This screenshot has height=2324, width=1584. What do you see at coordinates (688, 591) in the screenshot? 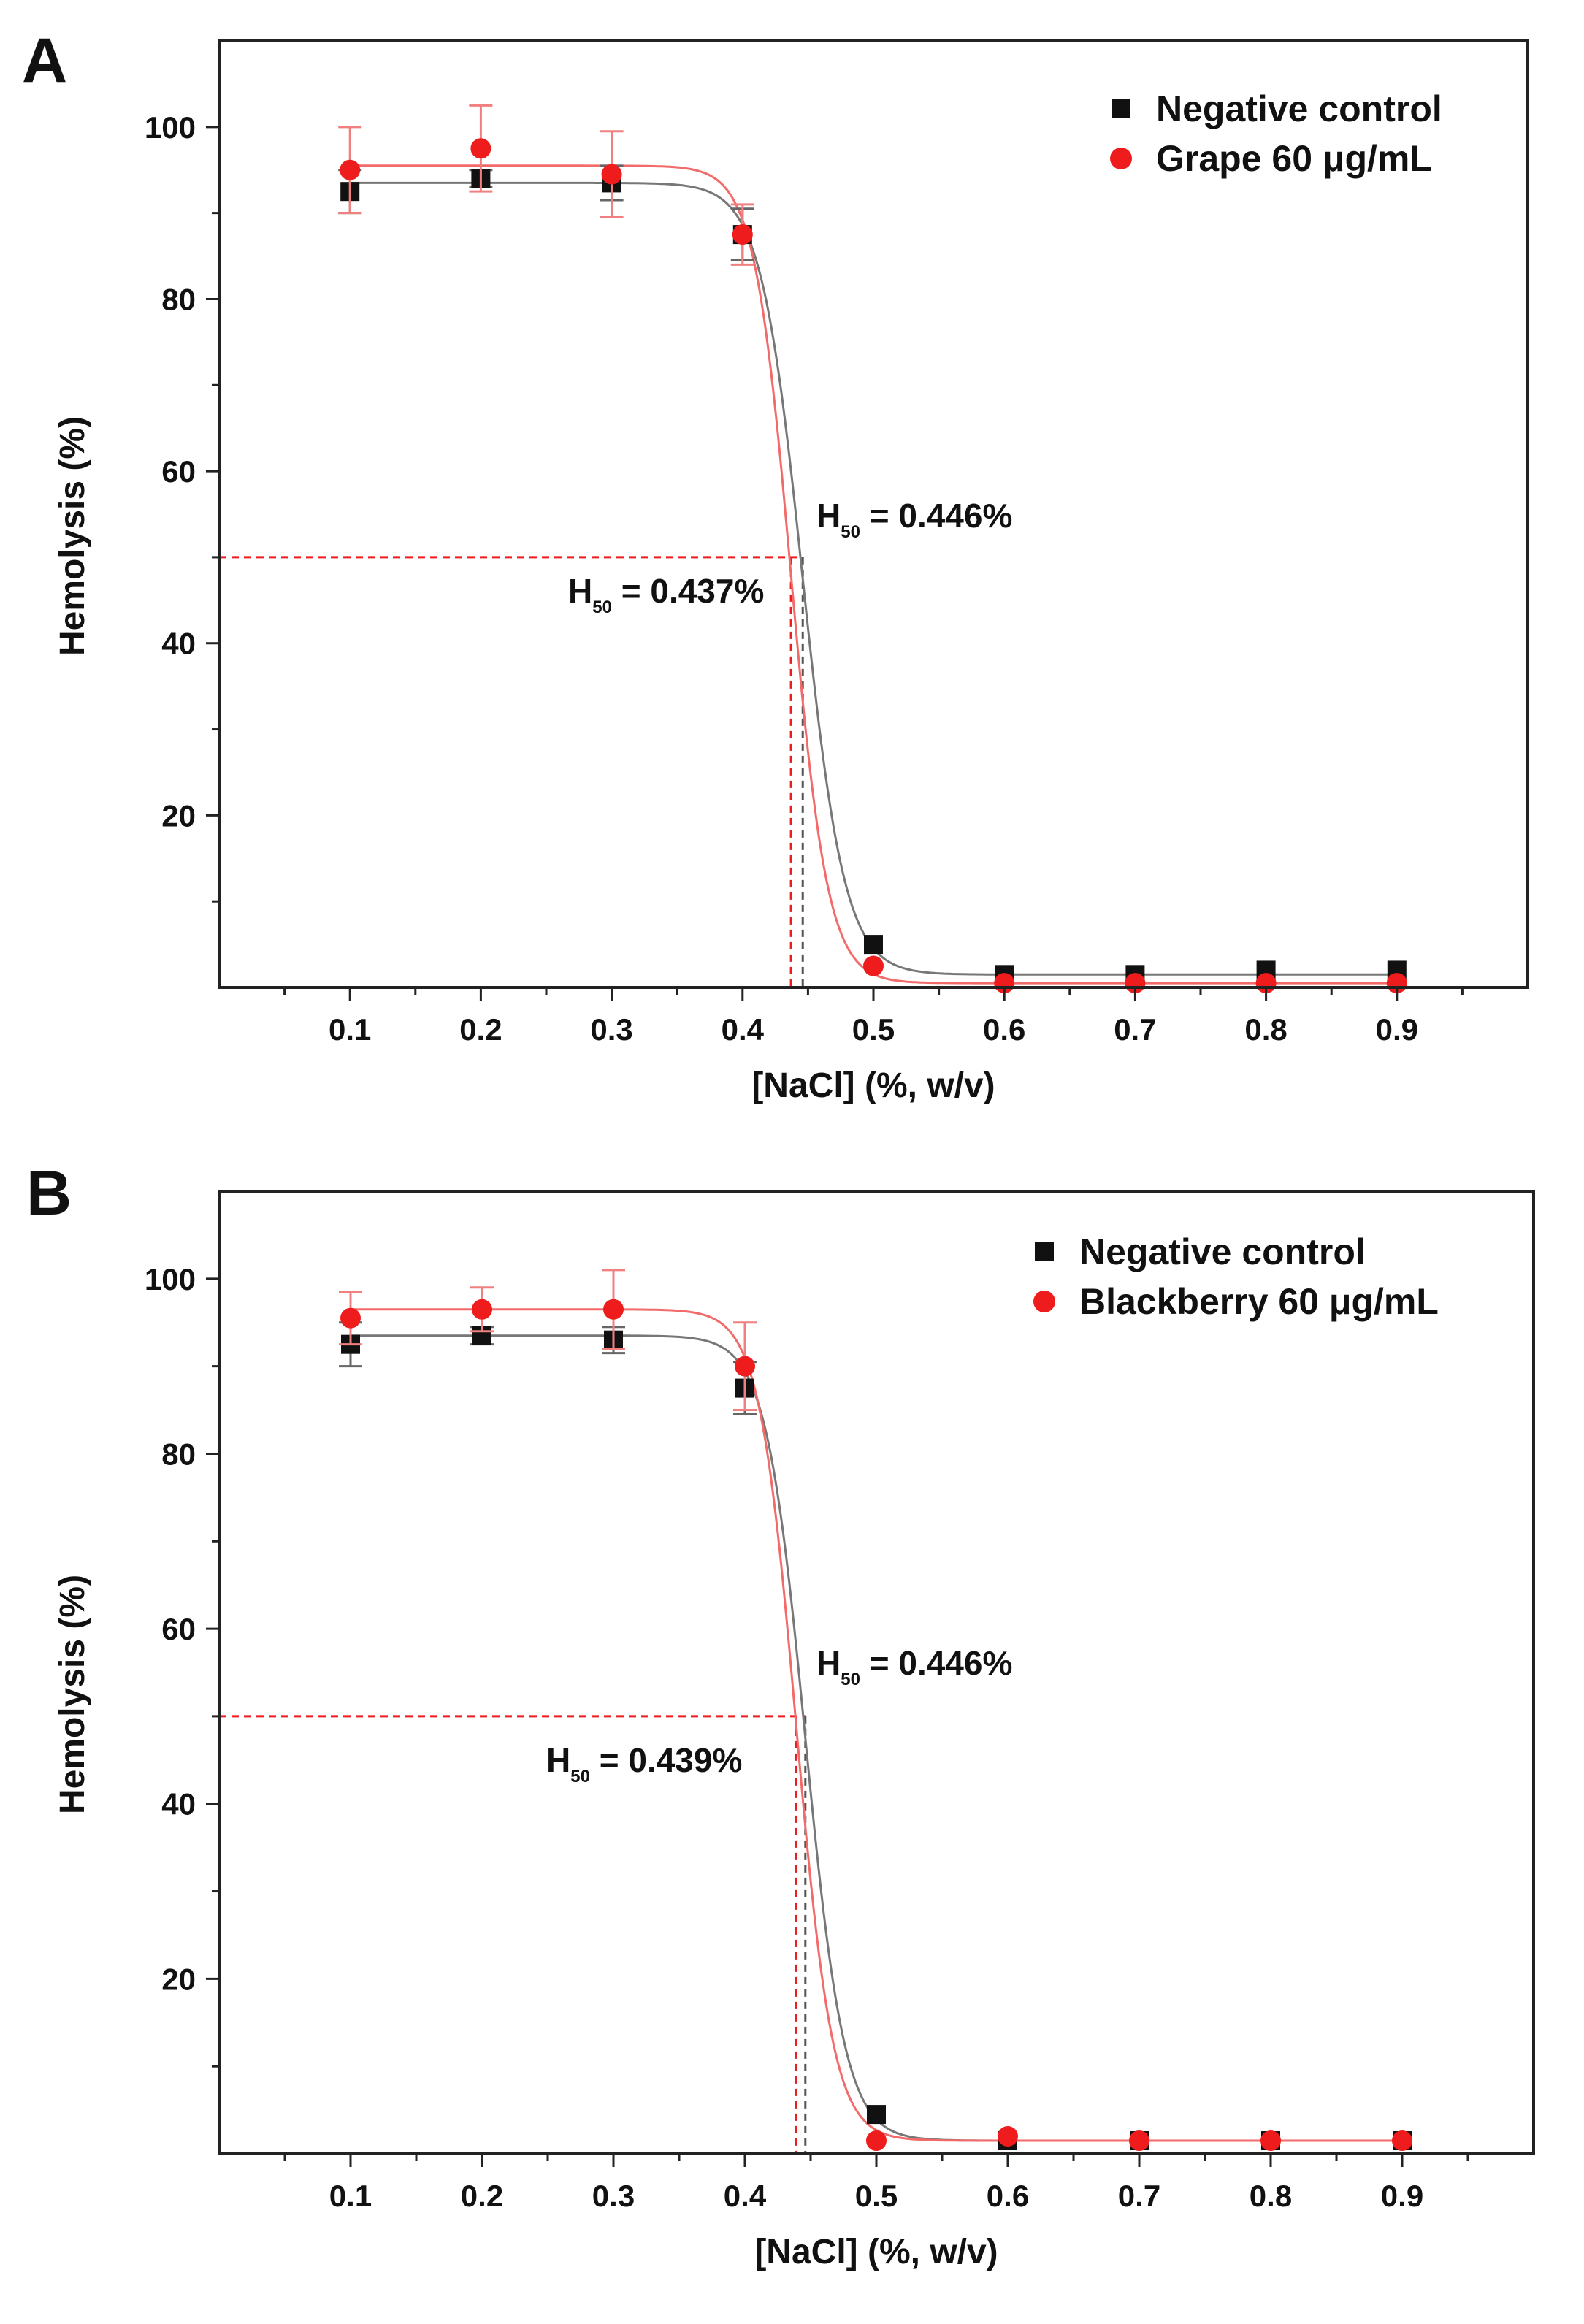
I see `h50-value: = 0.437%` at bounding box center [688, 591].